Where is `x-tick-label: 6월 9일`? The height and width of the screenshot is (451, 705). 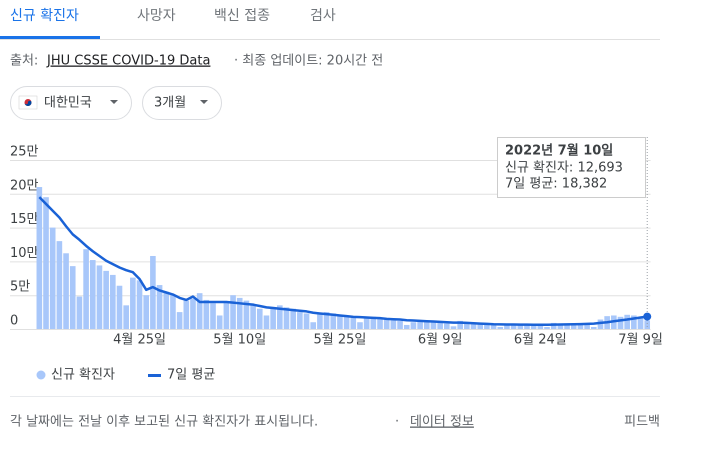 x-tick-label: 6월 9일 is located at coordinates (440, 340).